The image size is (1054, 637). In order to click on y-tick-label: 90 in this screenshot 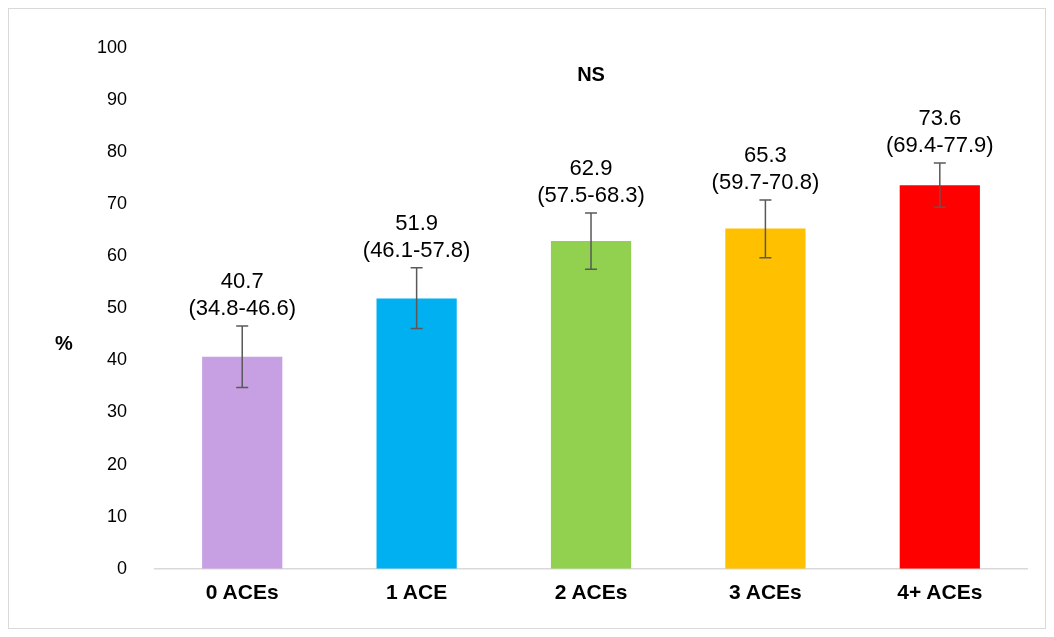, I will do `click(117, 98)`.